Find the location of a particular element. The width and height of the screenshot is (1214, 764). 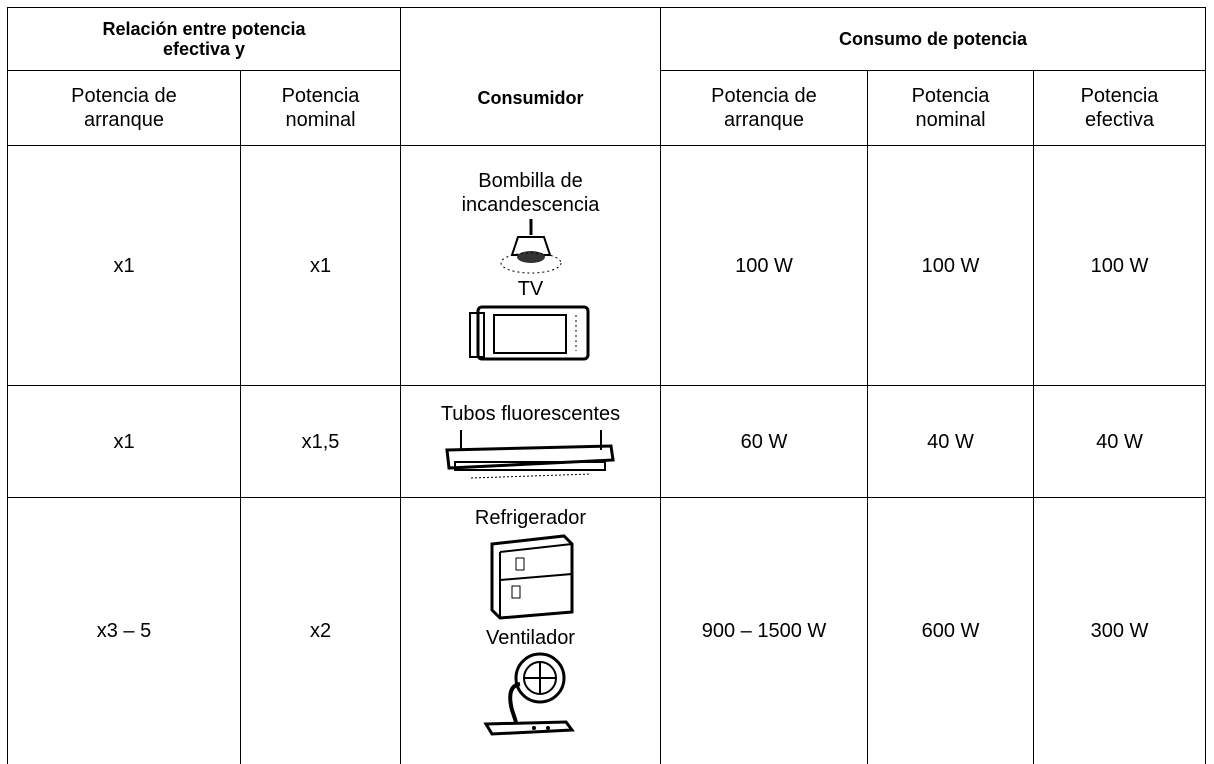

cell: Bombilla de incandescencia TV is located at coordinates (530, 265).